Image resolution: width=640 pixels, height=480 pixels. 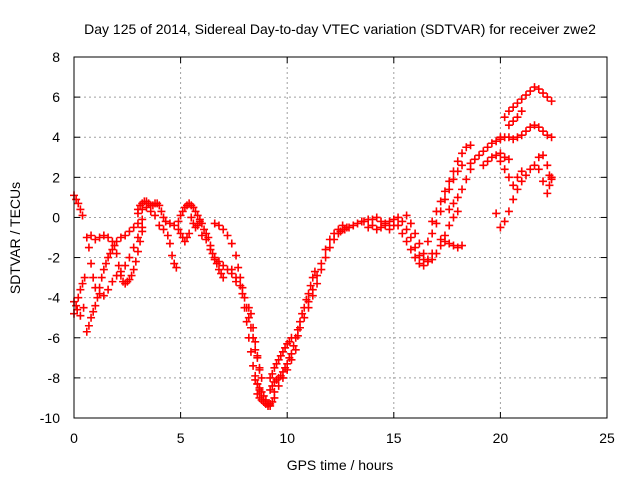 I want to click on y-tick-label: -4, so click(x=54, y=298).